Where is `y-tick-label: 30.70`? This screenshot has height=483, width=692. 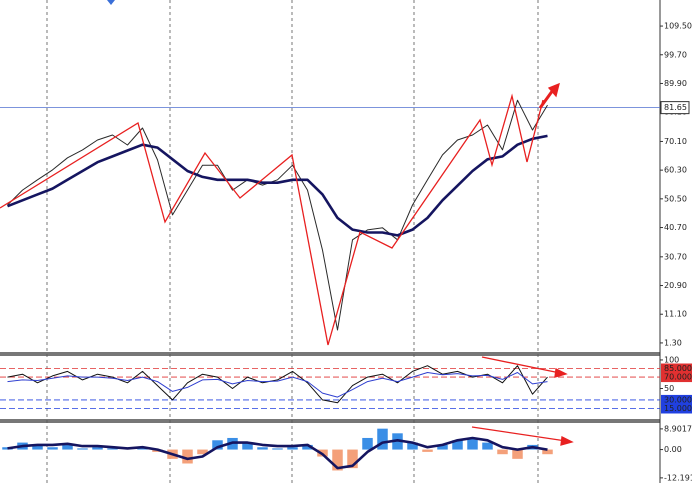 y-tick-label: 30.70 is located at coordinates (675, 256).